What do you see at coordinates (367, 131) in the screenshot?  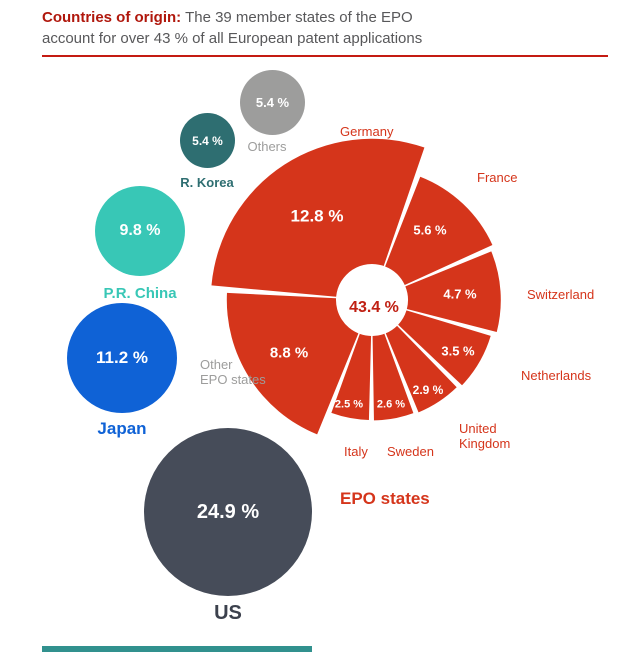 I see `annotation-germany: Germany` at bounding box center [367, 131].